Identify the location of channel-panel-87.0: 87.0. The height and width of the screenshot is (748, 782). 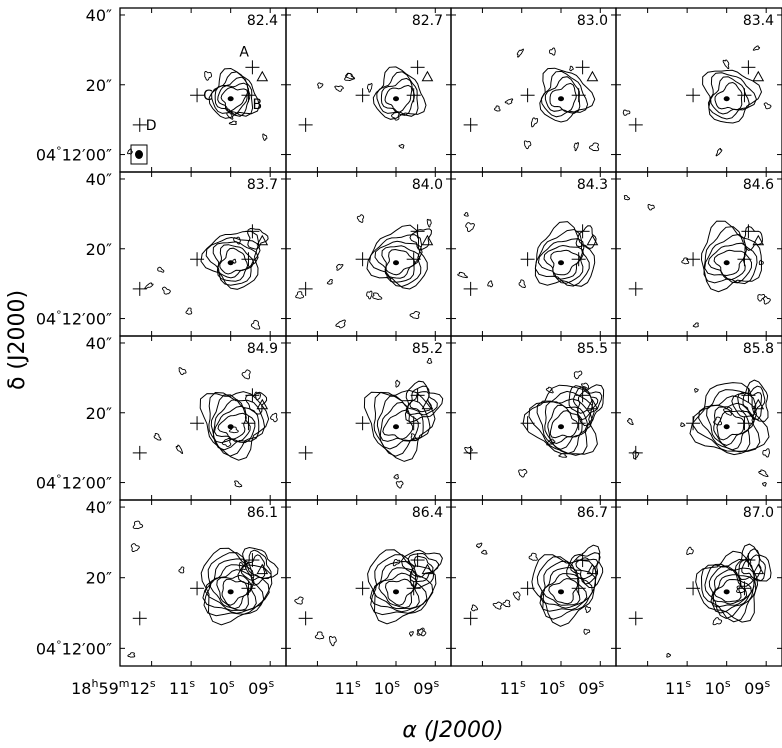
(698, 583).